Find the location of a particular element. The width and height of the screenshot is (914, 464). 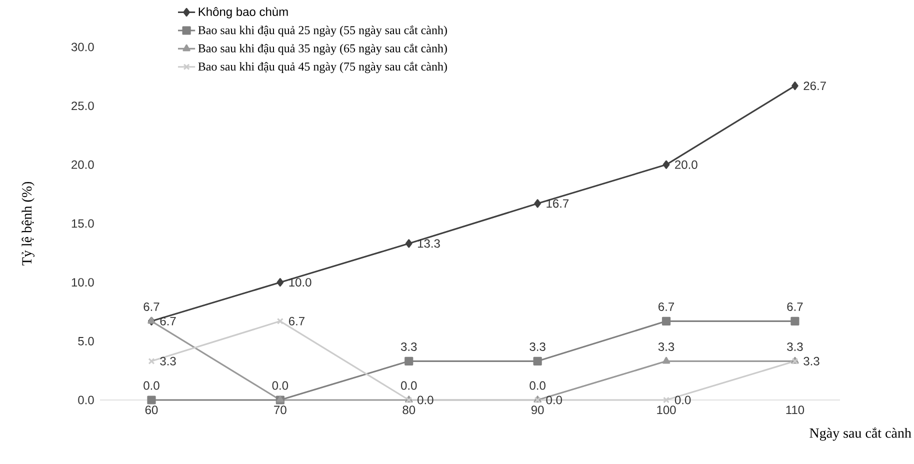

data-label: 13.3 is located at coordinates (429, 243).